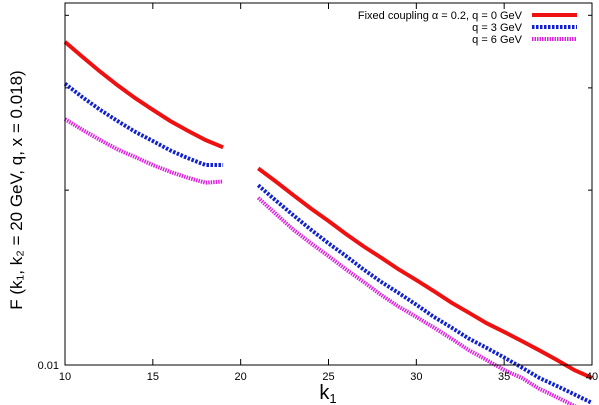 This screenshot has height=405, width=599. I want to click on x-tick-label: 20, so click(241, 377).